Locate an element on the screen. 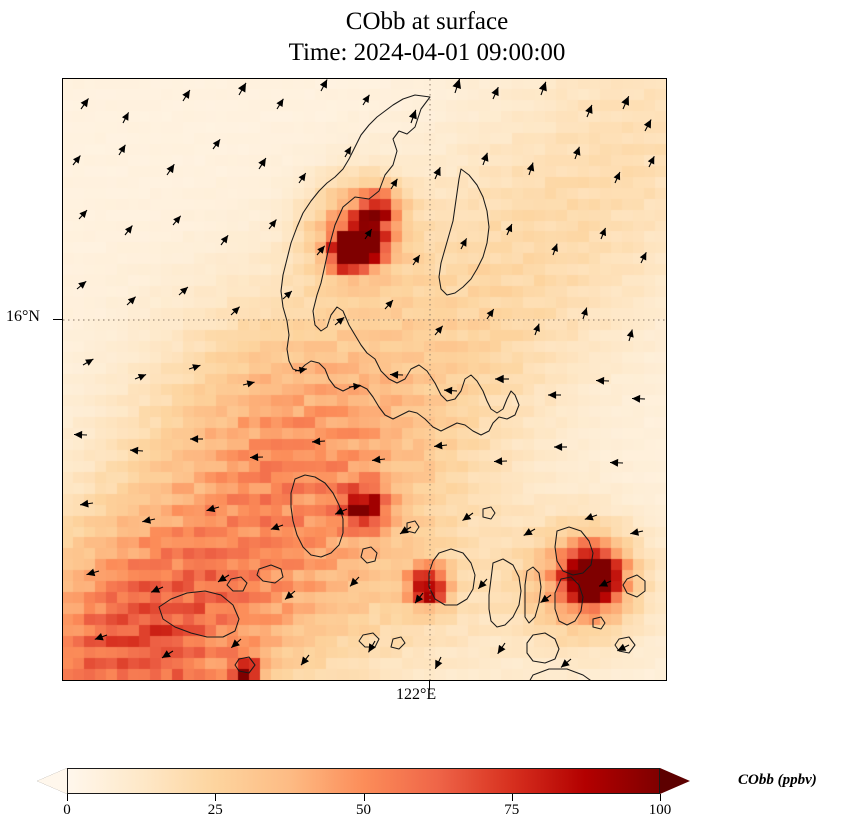  colorbar-tick-label: 100 is located at coordinates (660, 810).